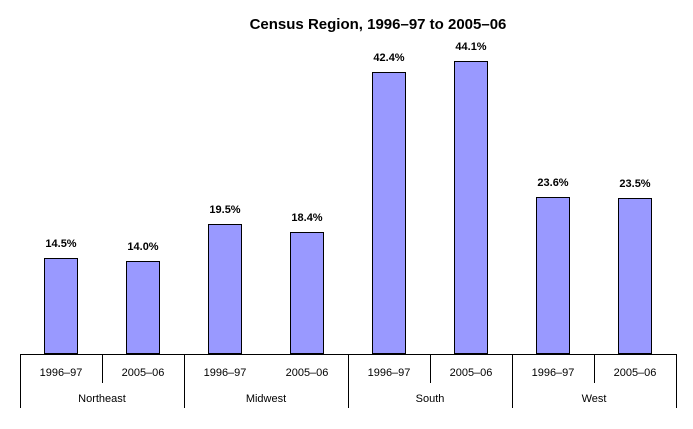 This screenshot has height=429, width=693. What do you see at coordinates (471, 47) in the screenshot?
I see `bar-value-label: 44.1%` at bounding box center [471, 47].